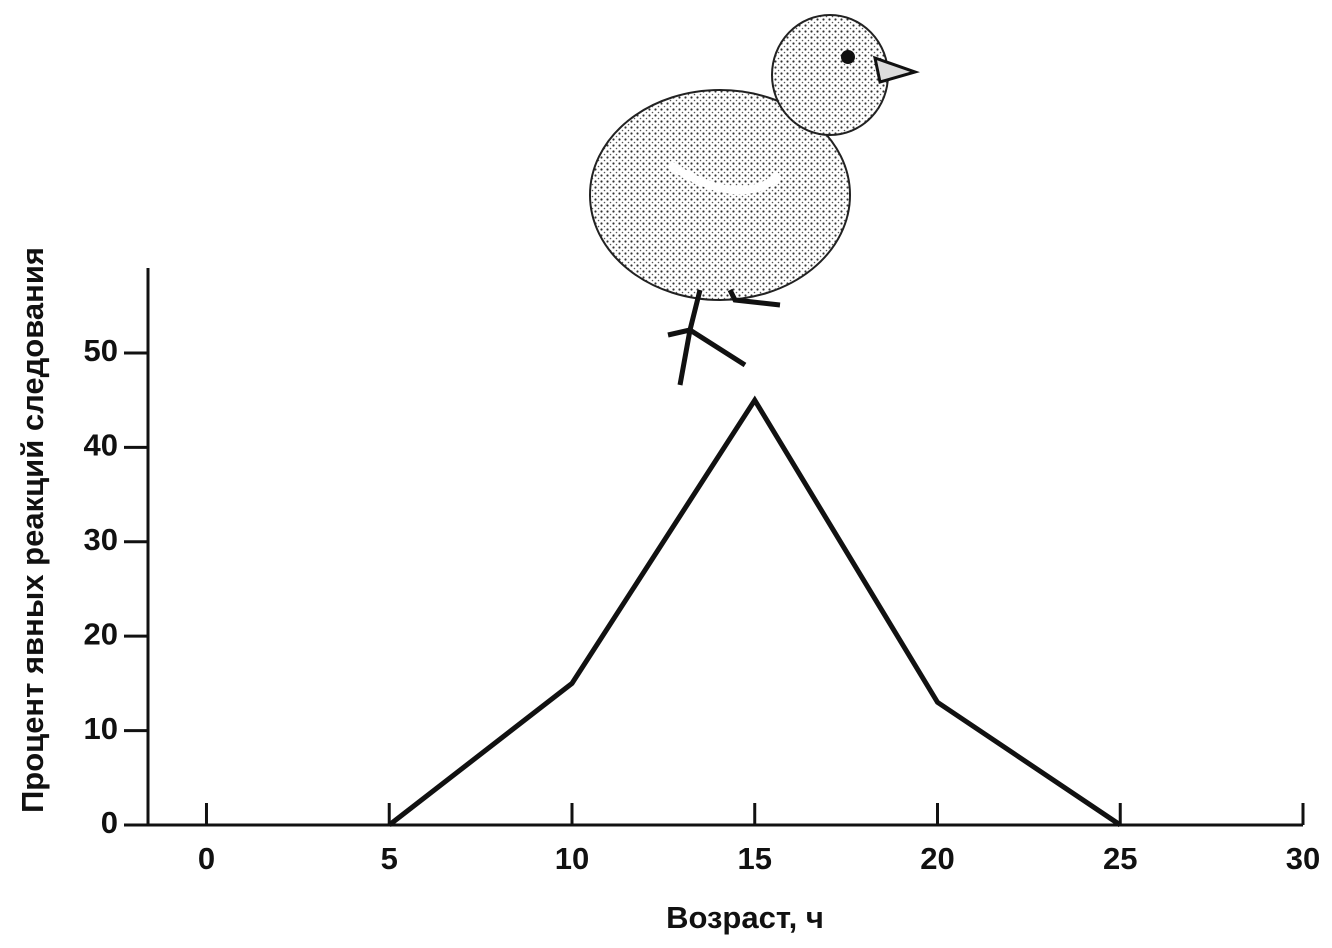  What do you see at coordinates (109, 822) in the screenshot?
I see `y-tick-label: 0` at bounding box center [109, 822].